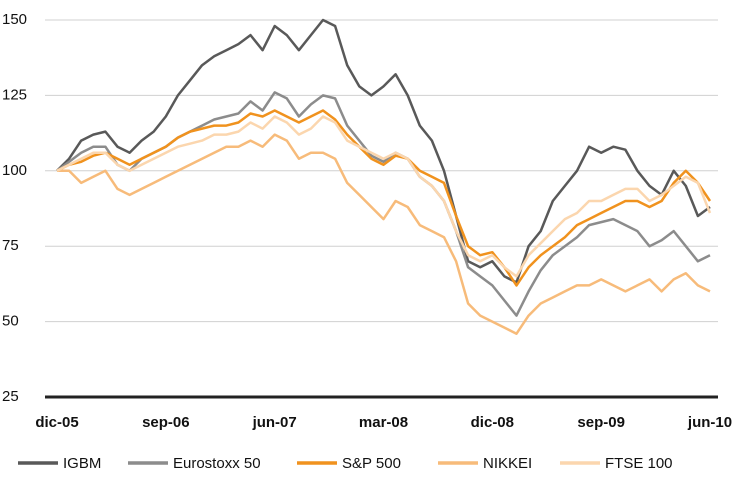  Describe the element at coordinates (14, 170) in the screenshot. I see `y-tick-label: 100` at that location.